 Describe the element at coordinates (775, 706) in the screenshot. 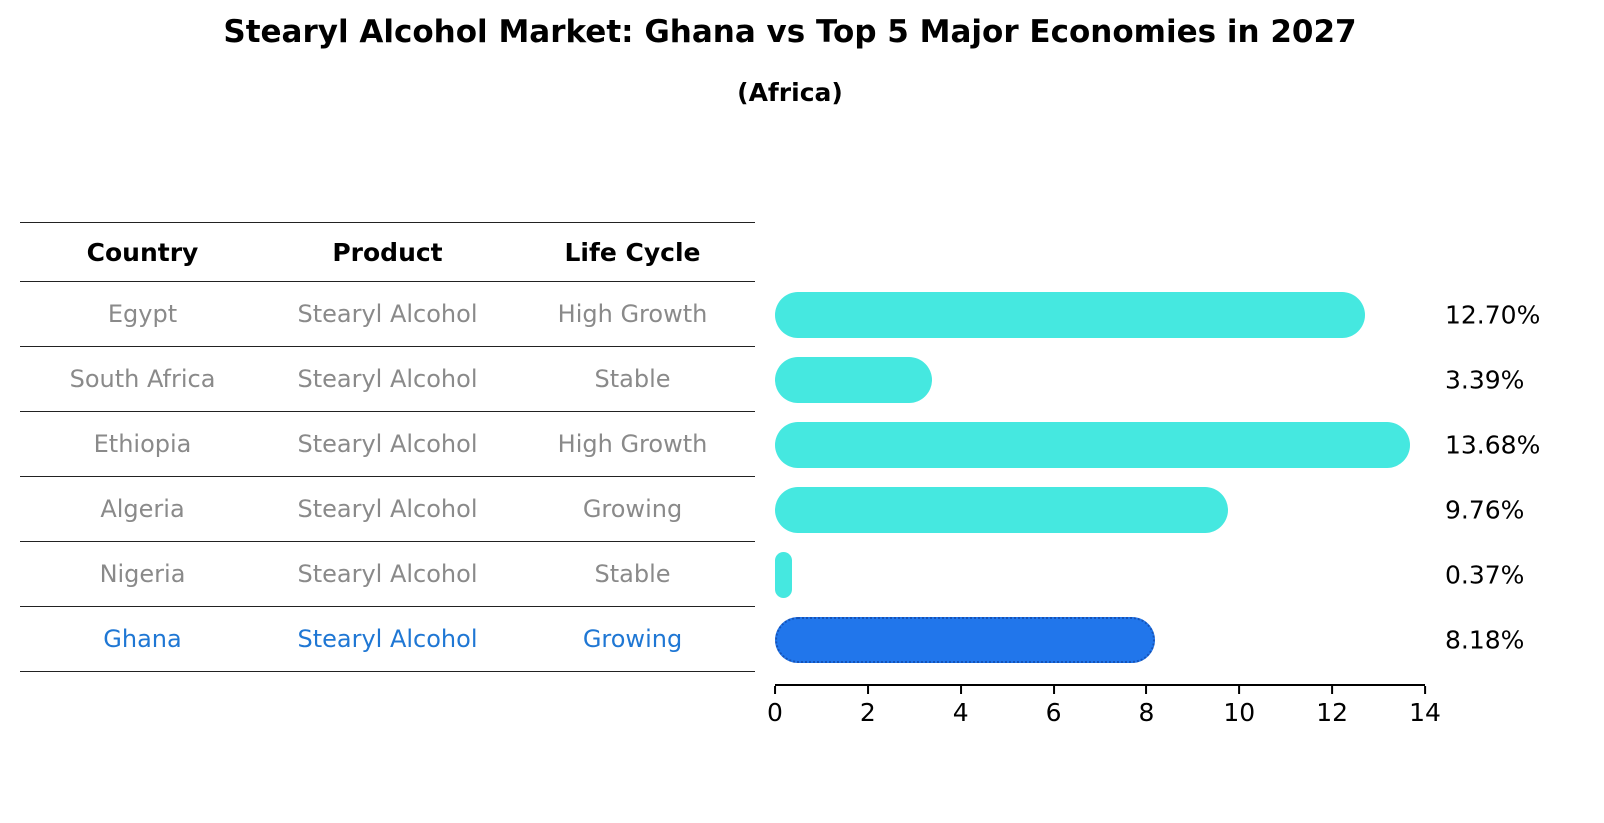

I see `x-axis-tick: 0` at that location.